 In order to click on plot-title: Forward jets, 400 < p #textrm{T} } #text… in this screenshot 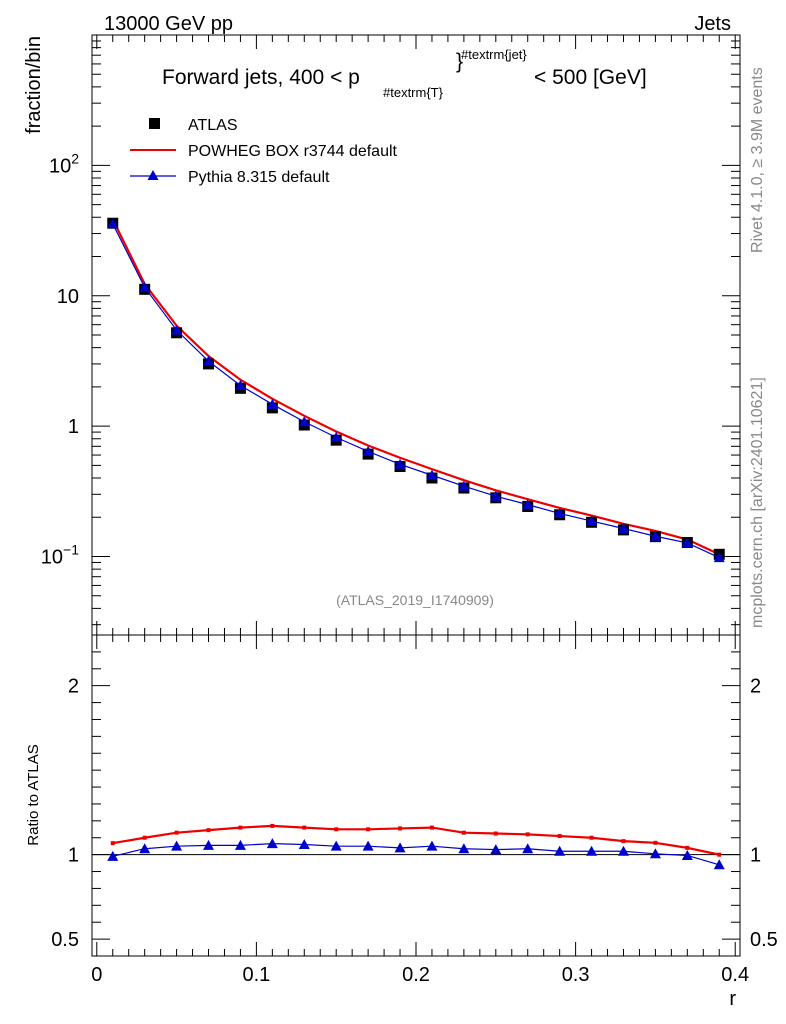, I will do `click(404, 73)`.